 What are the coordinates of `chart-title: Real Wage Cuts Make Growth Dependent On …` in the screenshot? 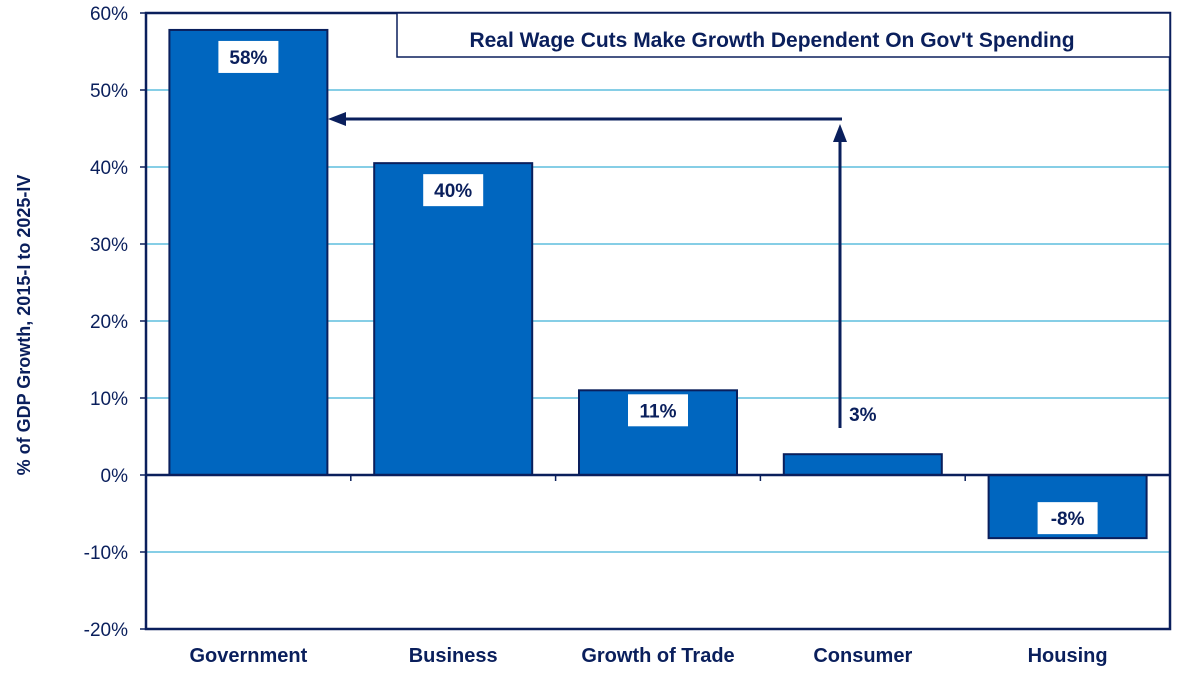 It's located at (771, 40).